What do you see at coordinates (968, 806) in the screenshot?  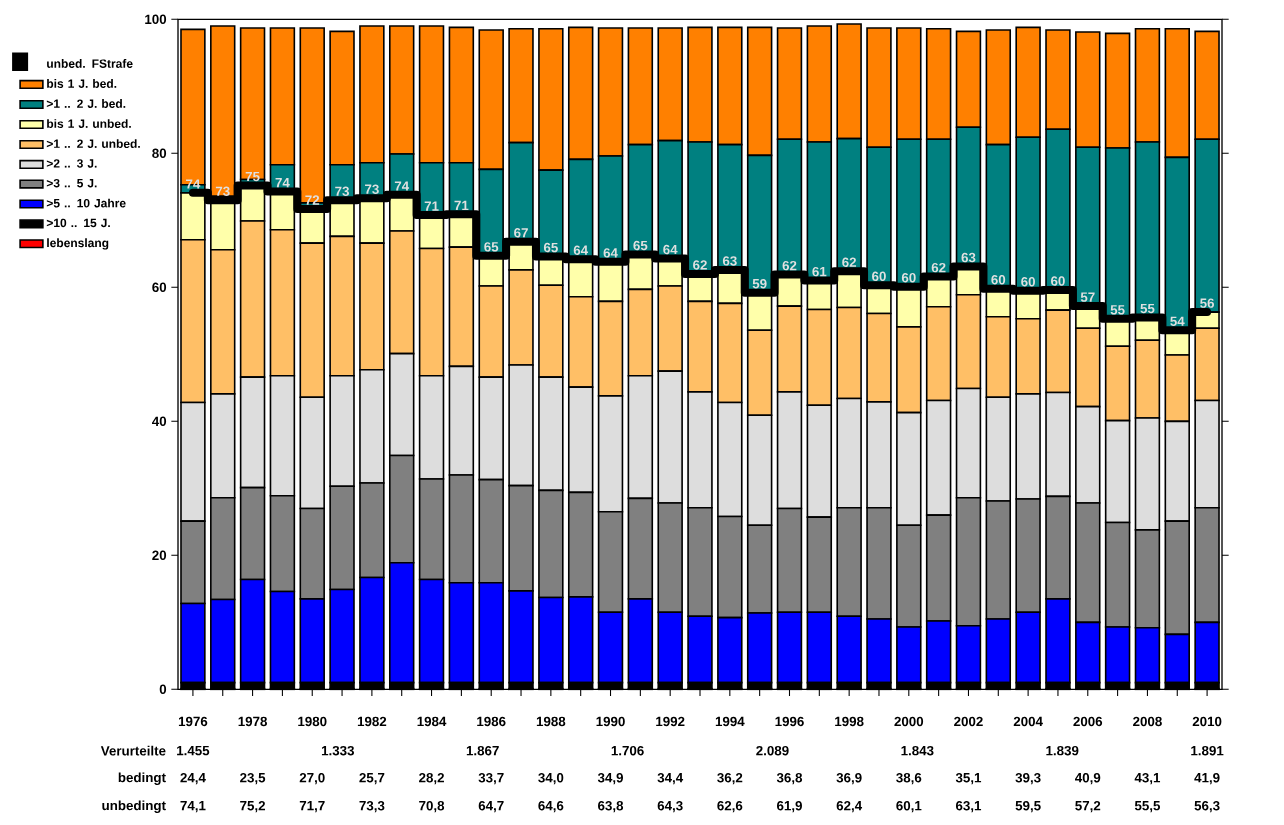 I see `text: 63,1` at bounding box center [968, 806].